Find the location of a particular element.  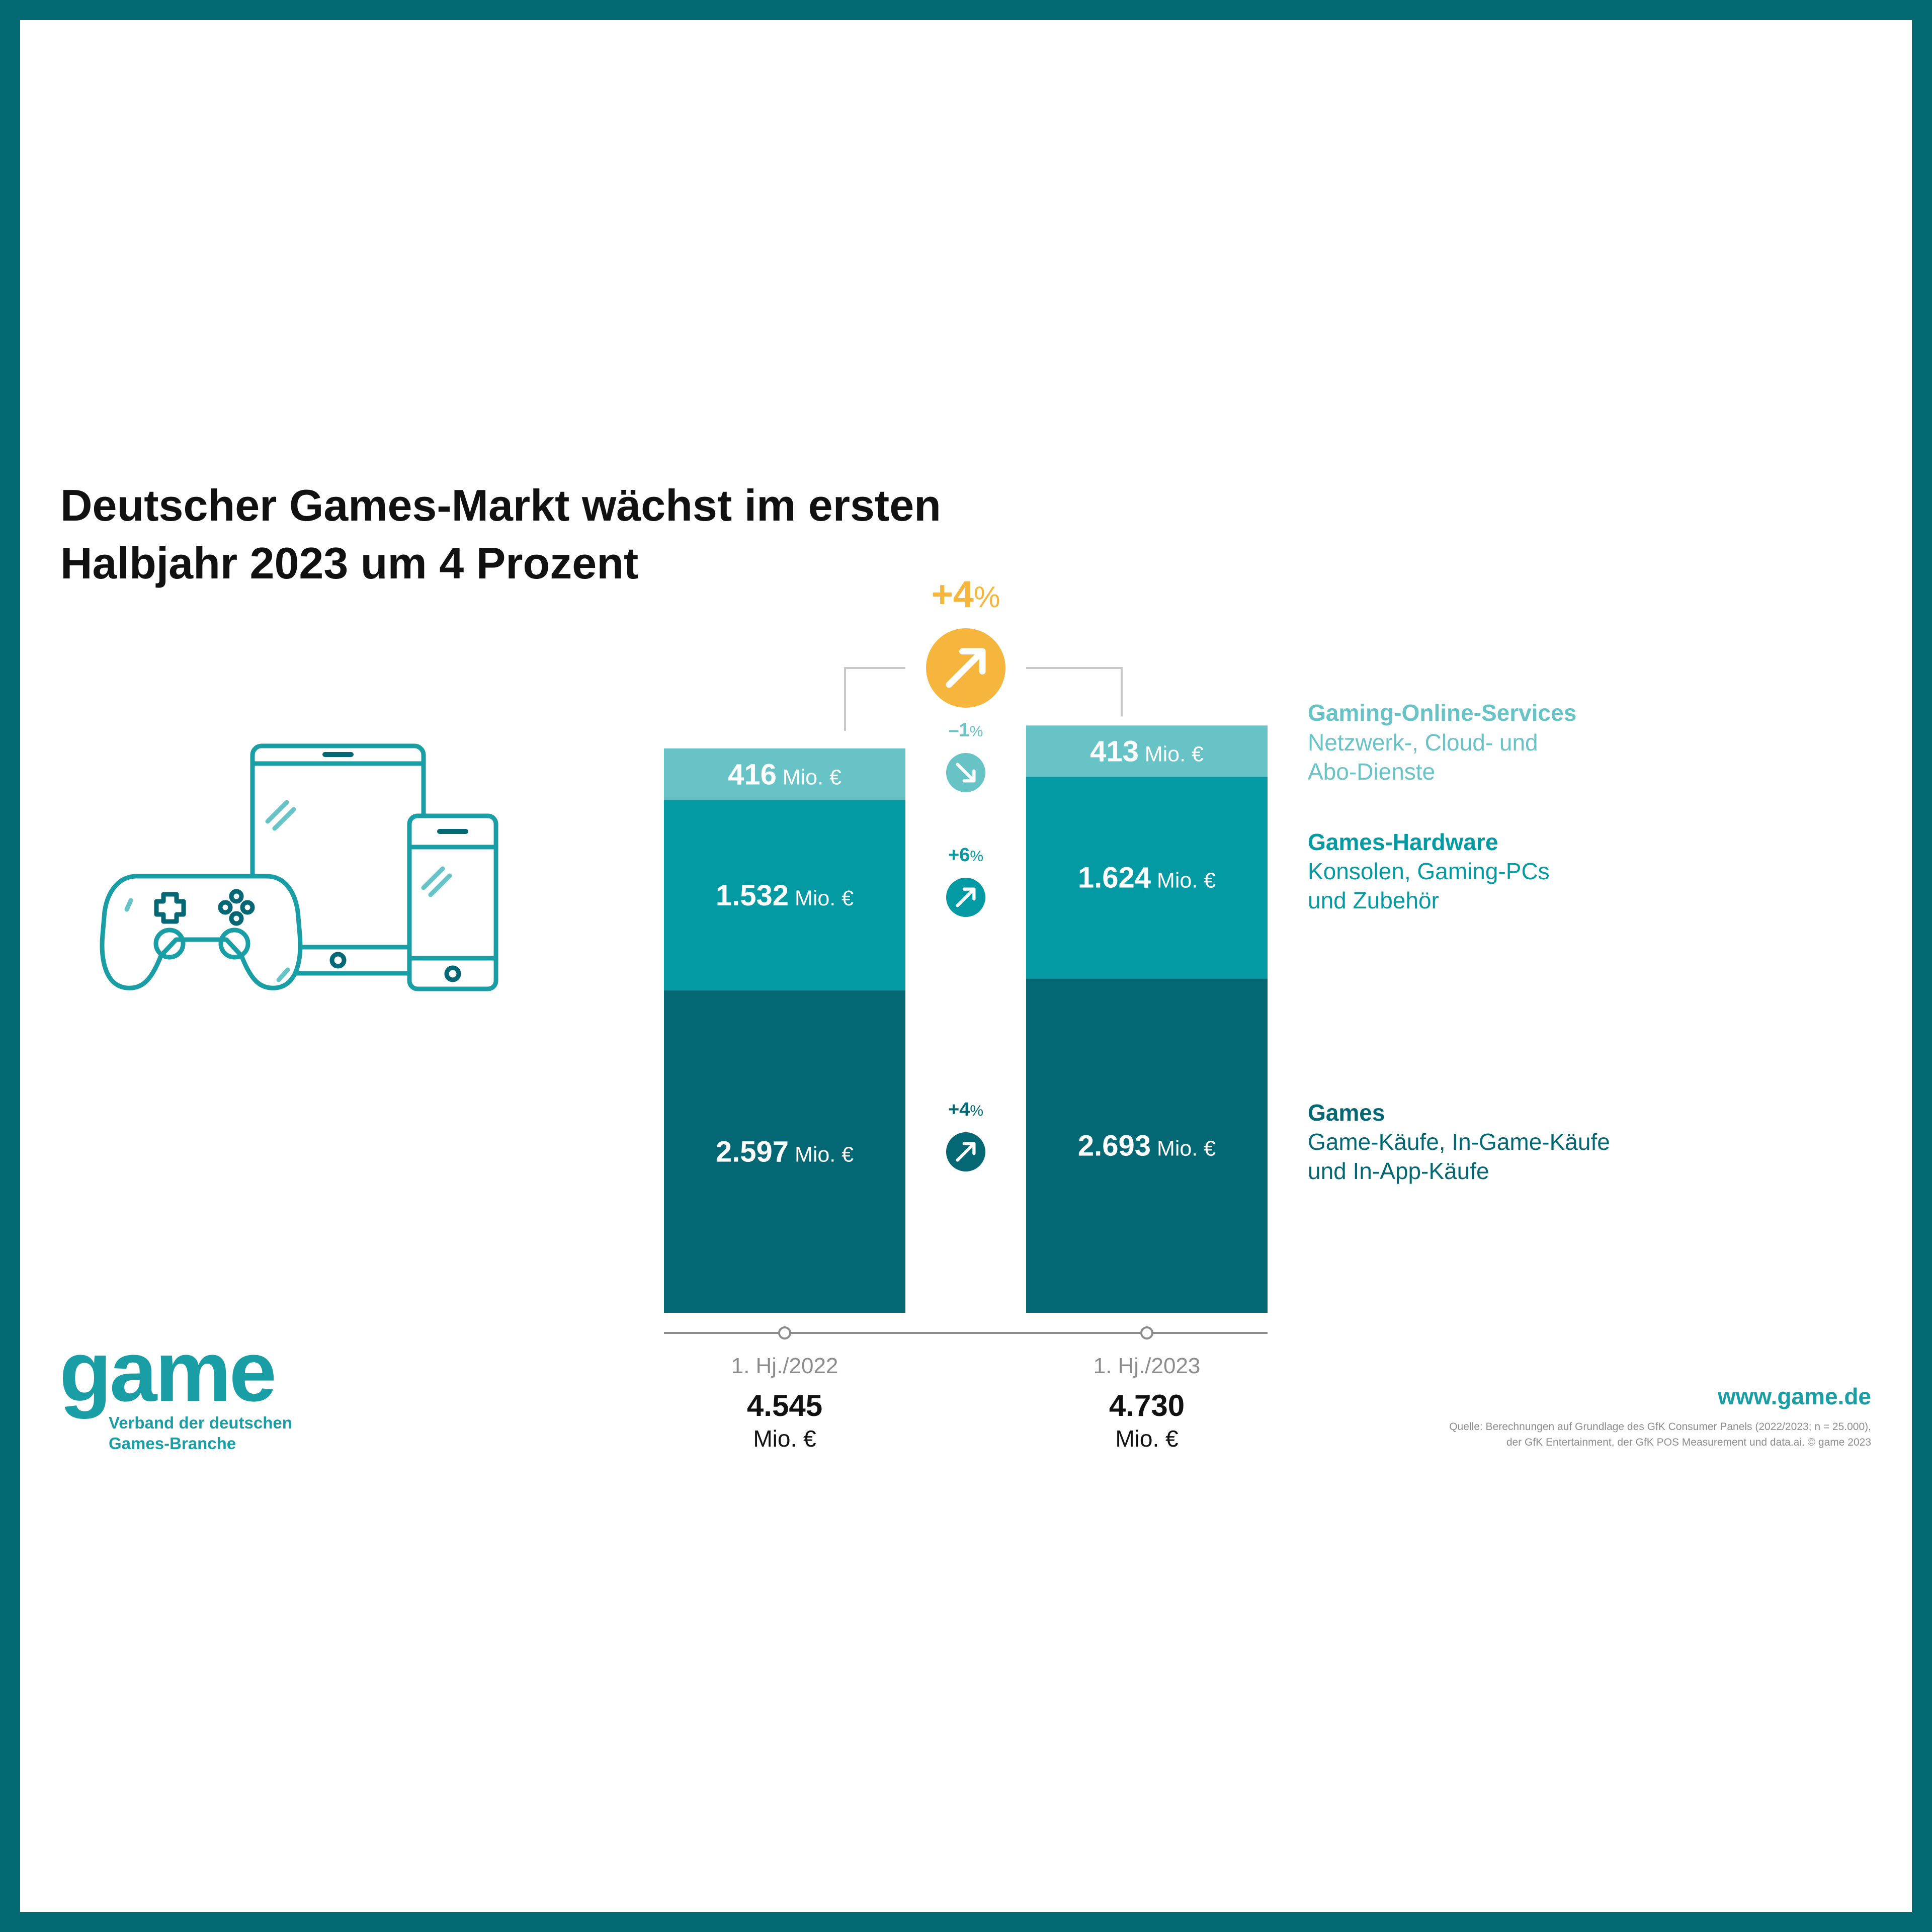

legend-line: und In-App-Käufe is located at coordinates (1398, 1171).